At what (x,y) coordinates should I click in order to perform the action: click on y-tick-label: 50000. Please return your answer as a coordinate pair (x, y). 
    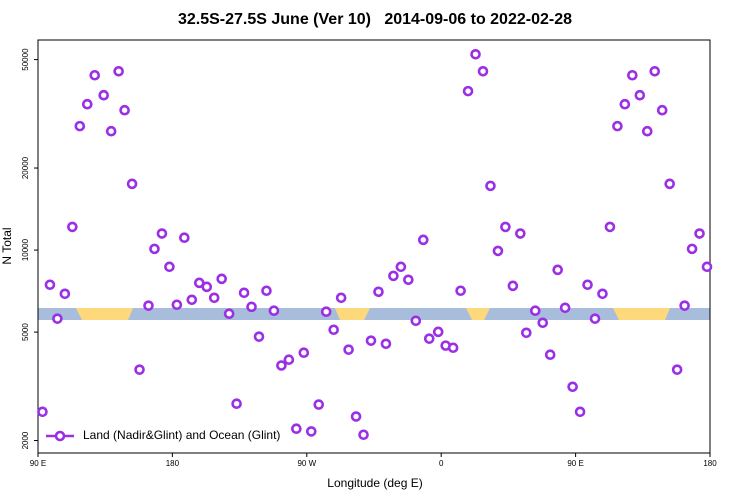
    Looking at the image, I should click on (25, 59).